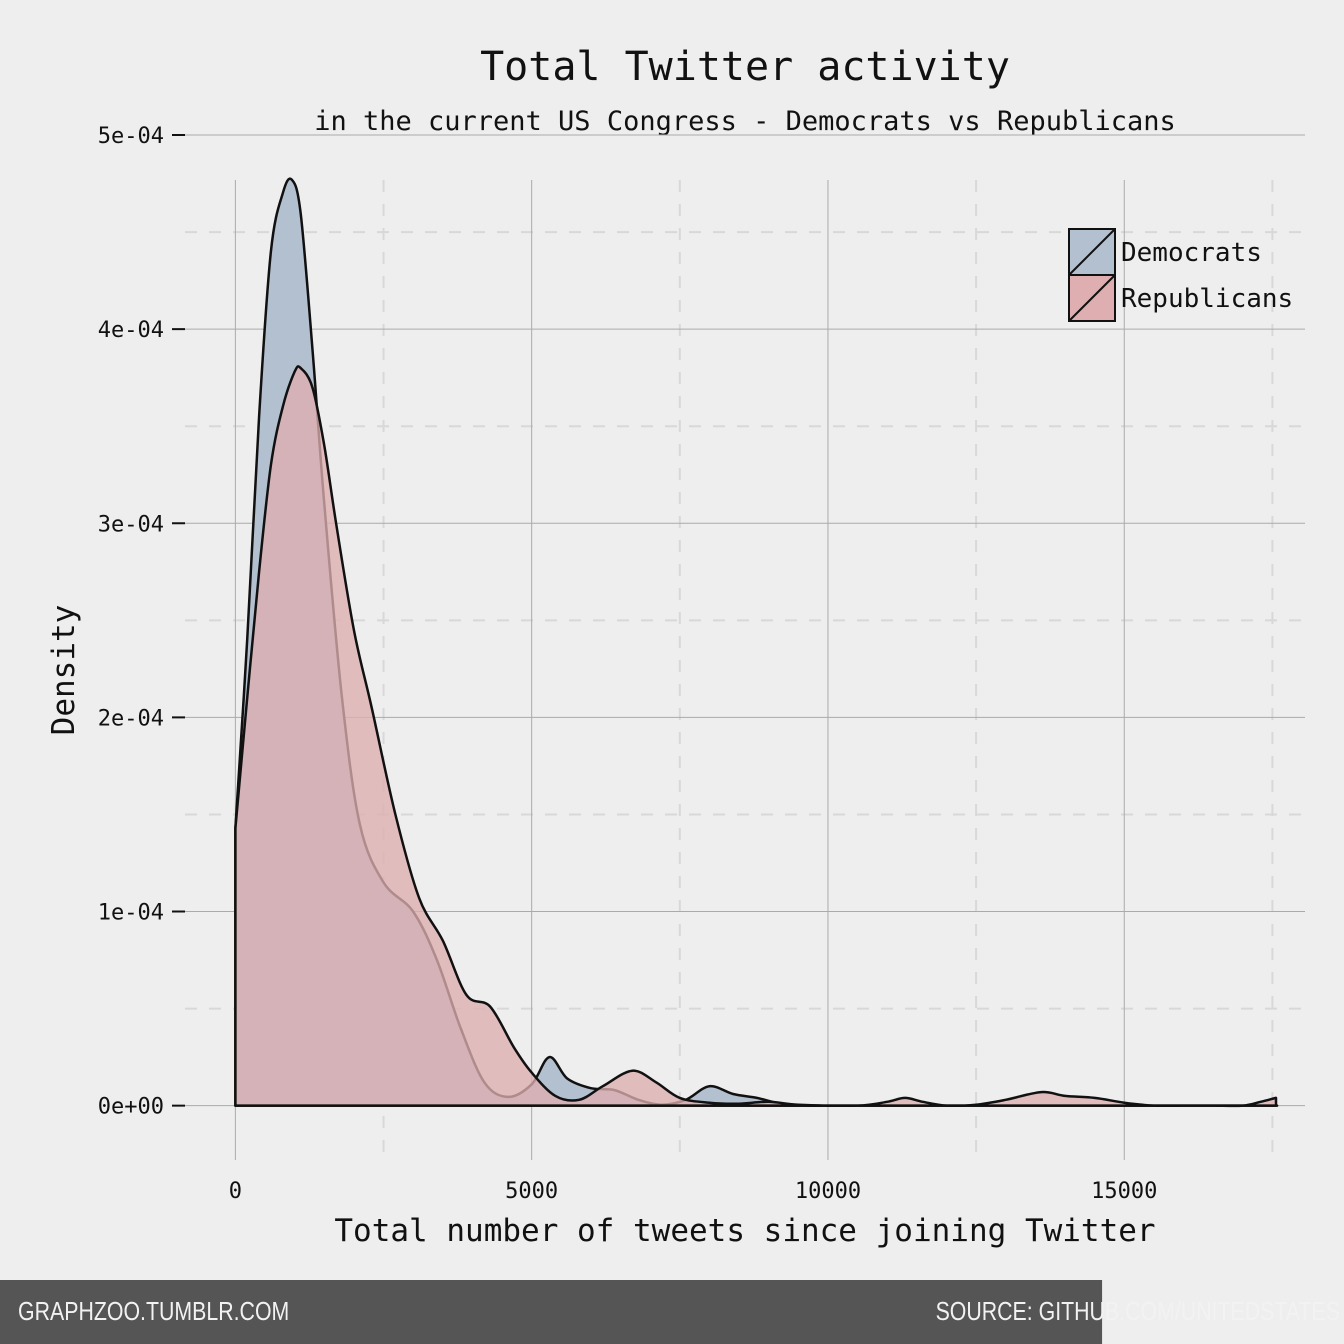  What do you see at coordinates (1207, 299) in the screenshot?
I see `legend-label-republicans: Republicans` at bounding box center [1207, 299].